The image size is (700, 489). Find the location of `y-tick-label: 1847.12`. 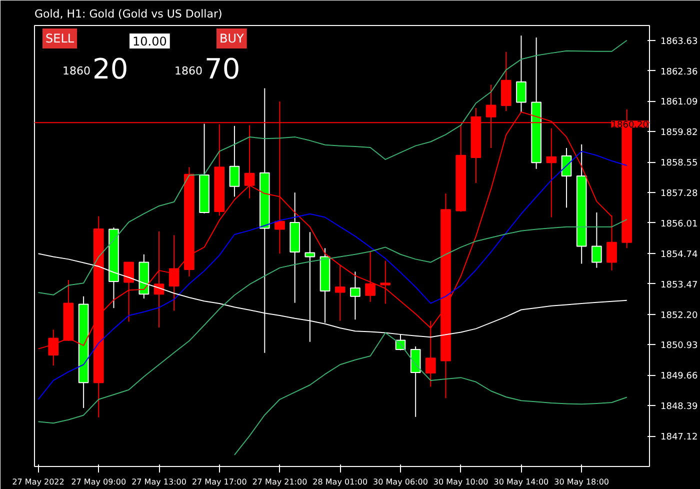

y-tick-label: 1847.12 is located at coordinates (679, 437).